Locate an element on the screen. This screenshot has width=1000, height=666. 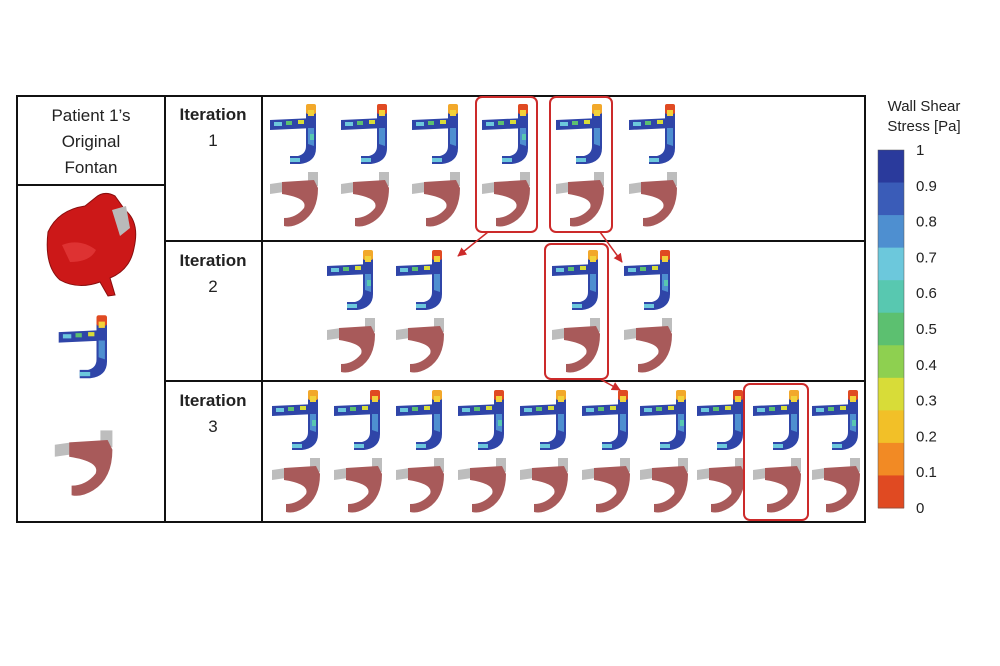
arrow-iter1-to-iter2-left is located at coordinates (473, 244).